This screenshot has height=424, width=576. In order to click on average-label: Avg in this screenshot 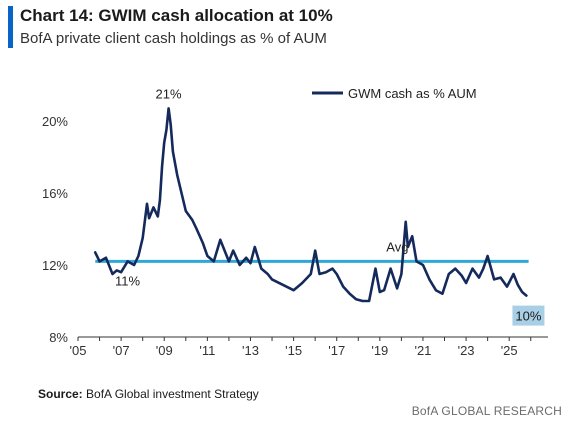, I will do `click(397, 246)`.